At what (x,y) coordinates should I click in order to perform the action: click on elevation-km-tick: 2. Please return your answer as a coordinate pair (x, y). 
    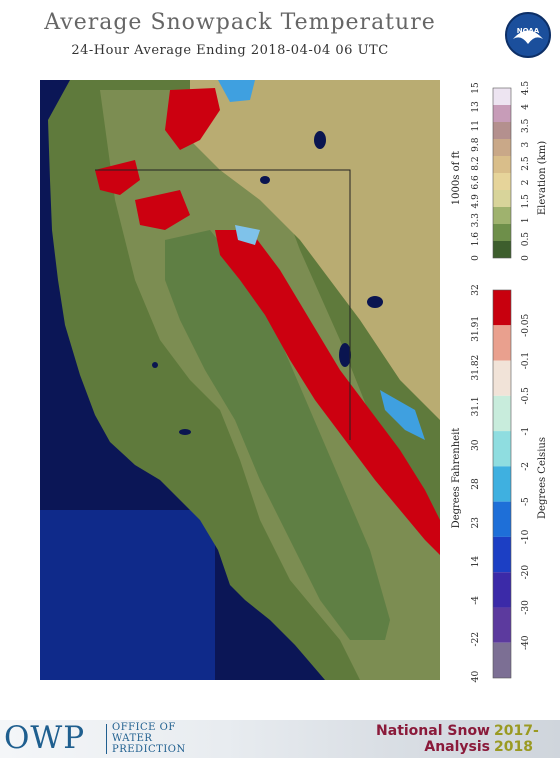
    Looking at the image, I should click on (526, 183).